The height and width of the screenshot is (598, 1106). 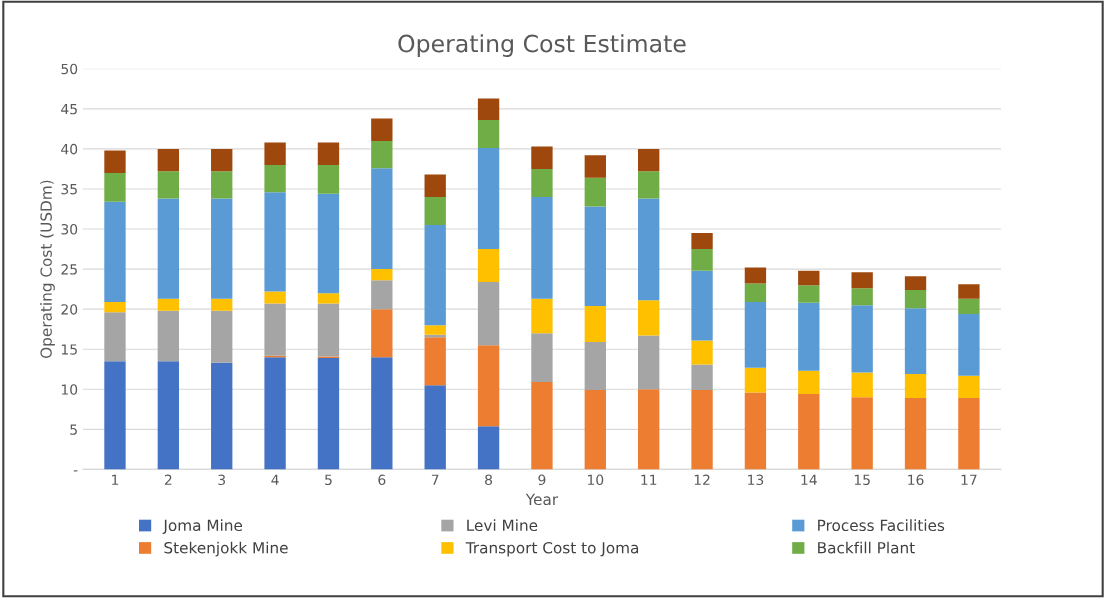 I want to click on x-tick-label: 11, so click(x=649, y=479).